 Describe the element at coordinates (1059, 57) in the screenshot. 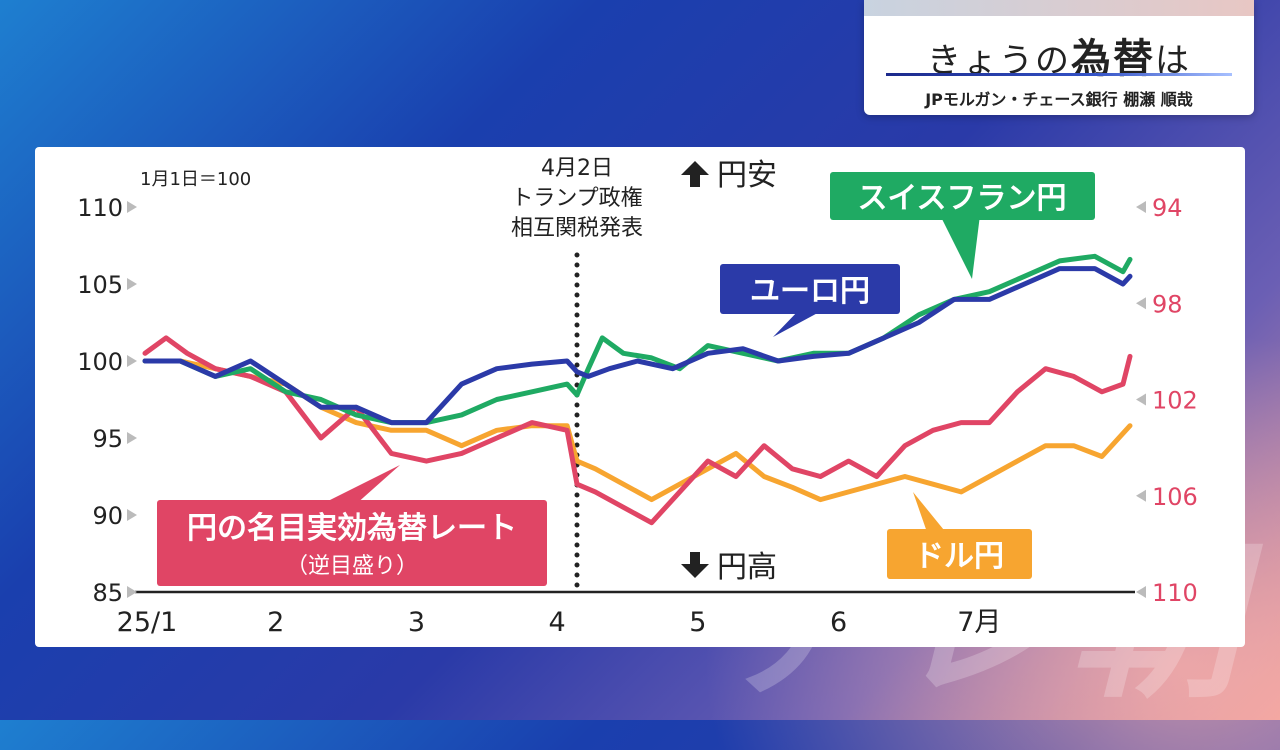

I see `segment-title-card: きょうの為替は JPモルガン・チェース銀行 棚瀬 順哉` at that location.